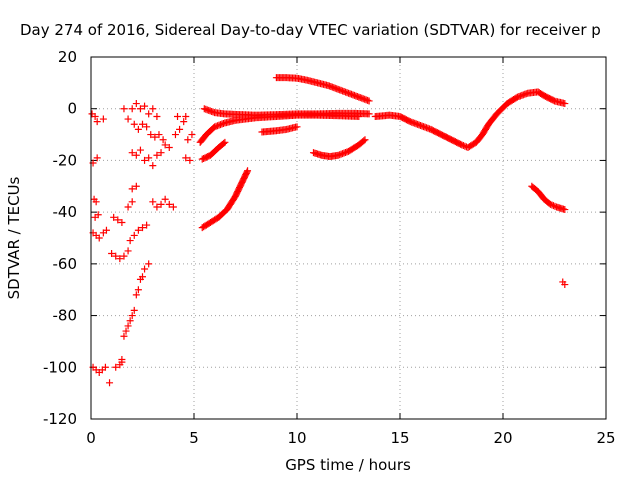 This screenshot has height=480, width=640. Describe the element at coordinates (67, 57) in the screenshot. I see `y-tick-label: 20` at that location.